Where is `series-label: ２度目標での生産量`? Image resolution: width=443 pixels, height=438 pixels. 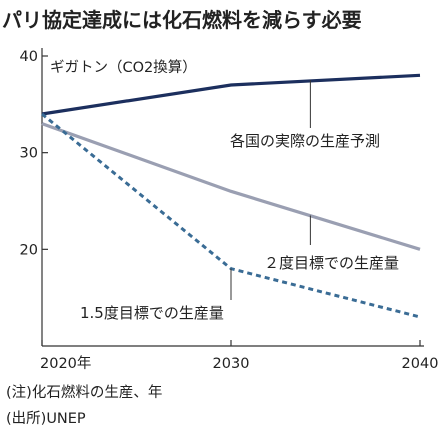
series-label: ２度目標での生産量 is located at coordinates (331, 263).